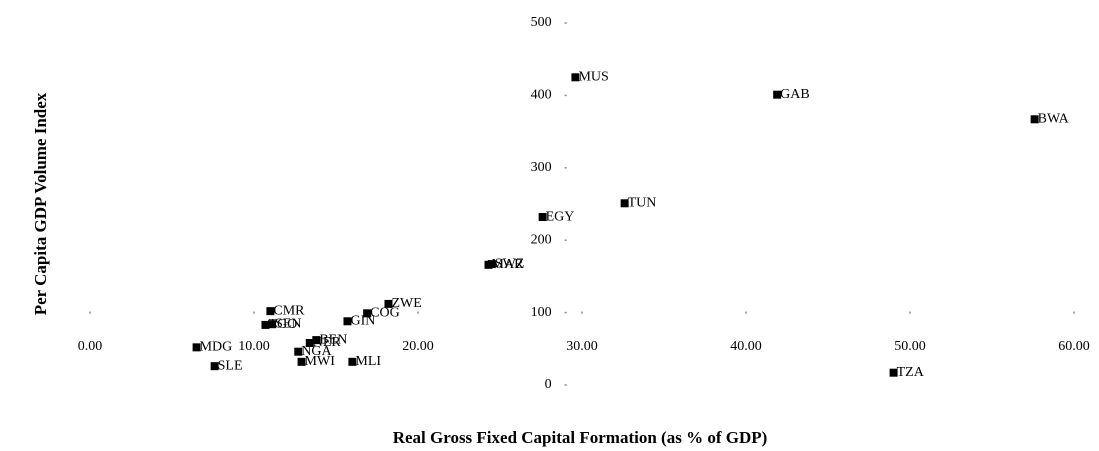  What do you see at coordinates (406, 303) in the screenshot?
I see `point-label: ZWE` at bounding box center [406, 303].